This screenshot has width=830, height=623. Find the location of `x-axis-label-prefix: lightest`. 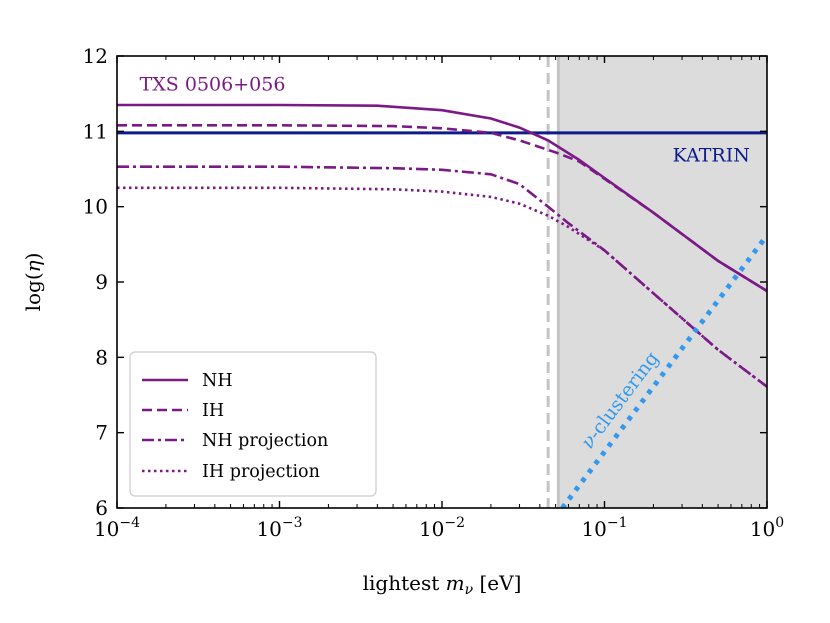

x-axis-label-prefix: lightest is located at coordinates (404, 583).